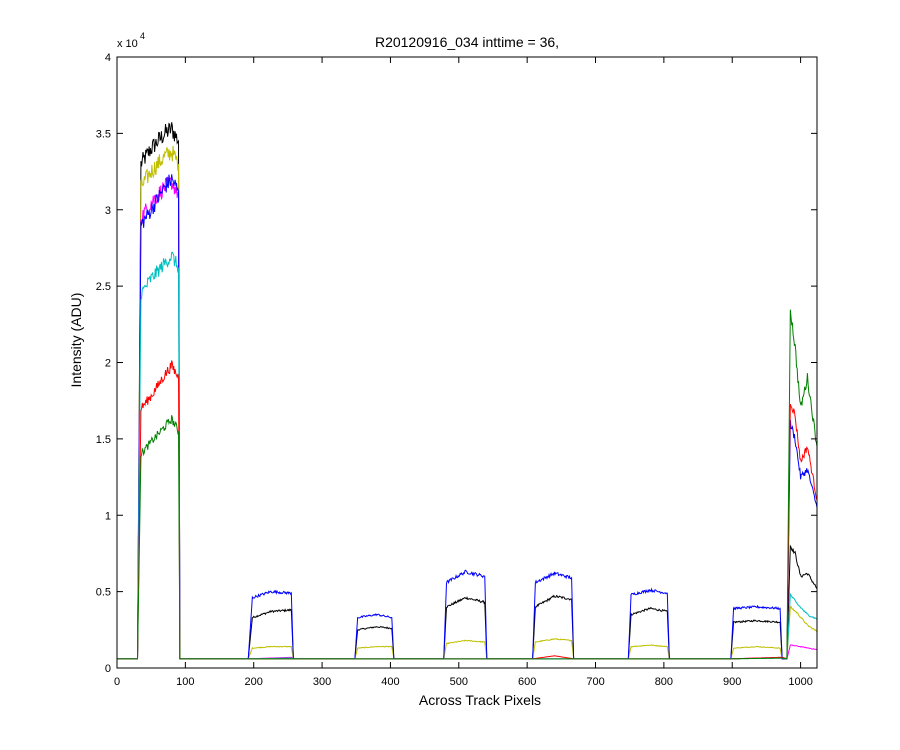  What do you see at coordinates (527, 682) in the screenshot?
I see `x-tick-label: 600` at bounding box center [527, 682].